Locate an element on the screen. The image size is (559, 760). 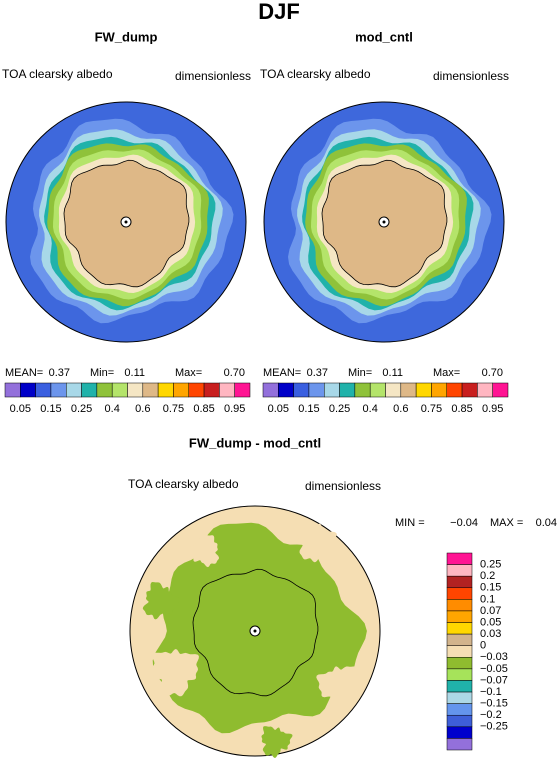
colorbar-label: 0.1 is located at coordinates (487, 599).